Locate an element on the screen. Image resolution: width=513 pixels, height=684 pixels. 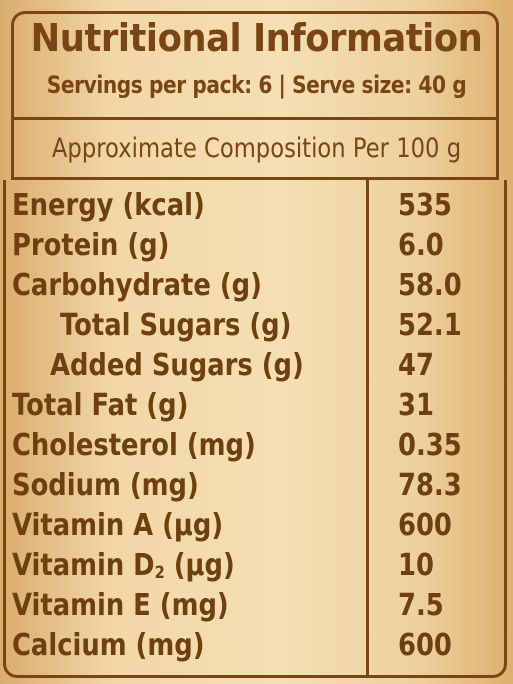
nutrient-value: 58.0 is located at coordinates (430, 285).